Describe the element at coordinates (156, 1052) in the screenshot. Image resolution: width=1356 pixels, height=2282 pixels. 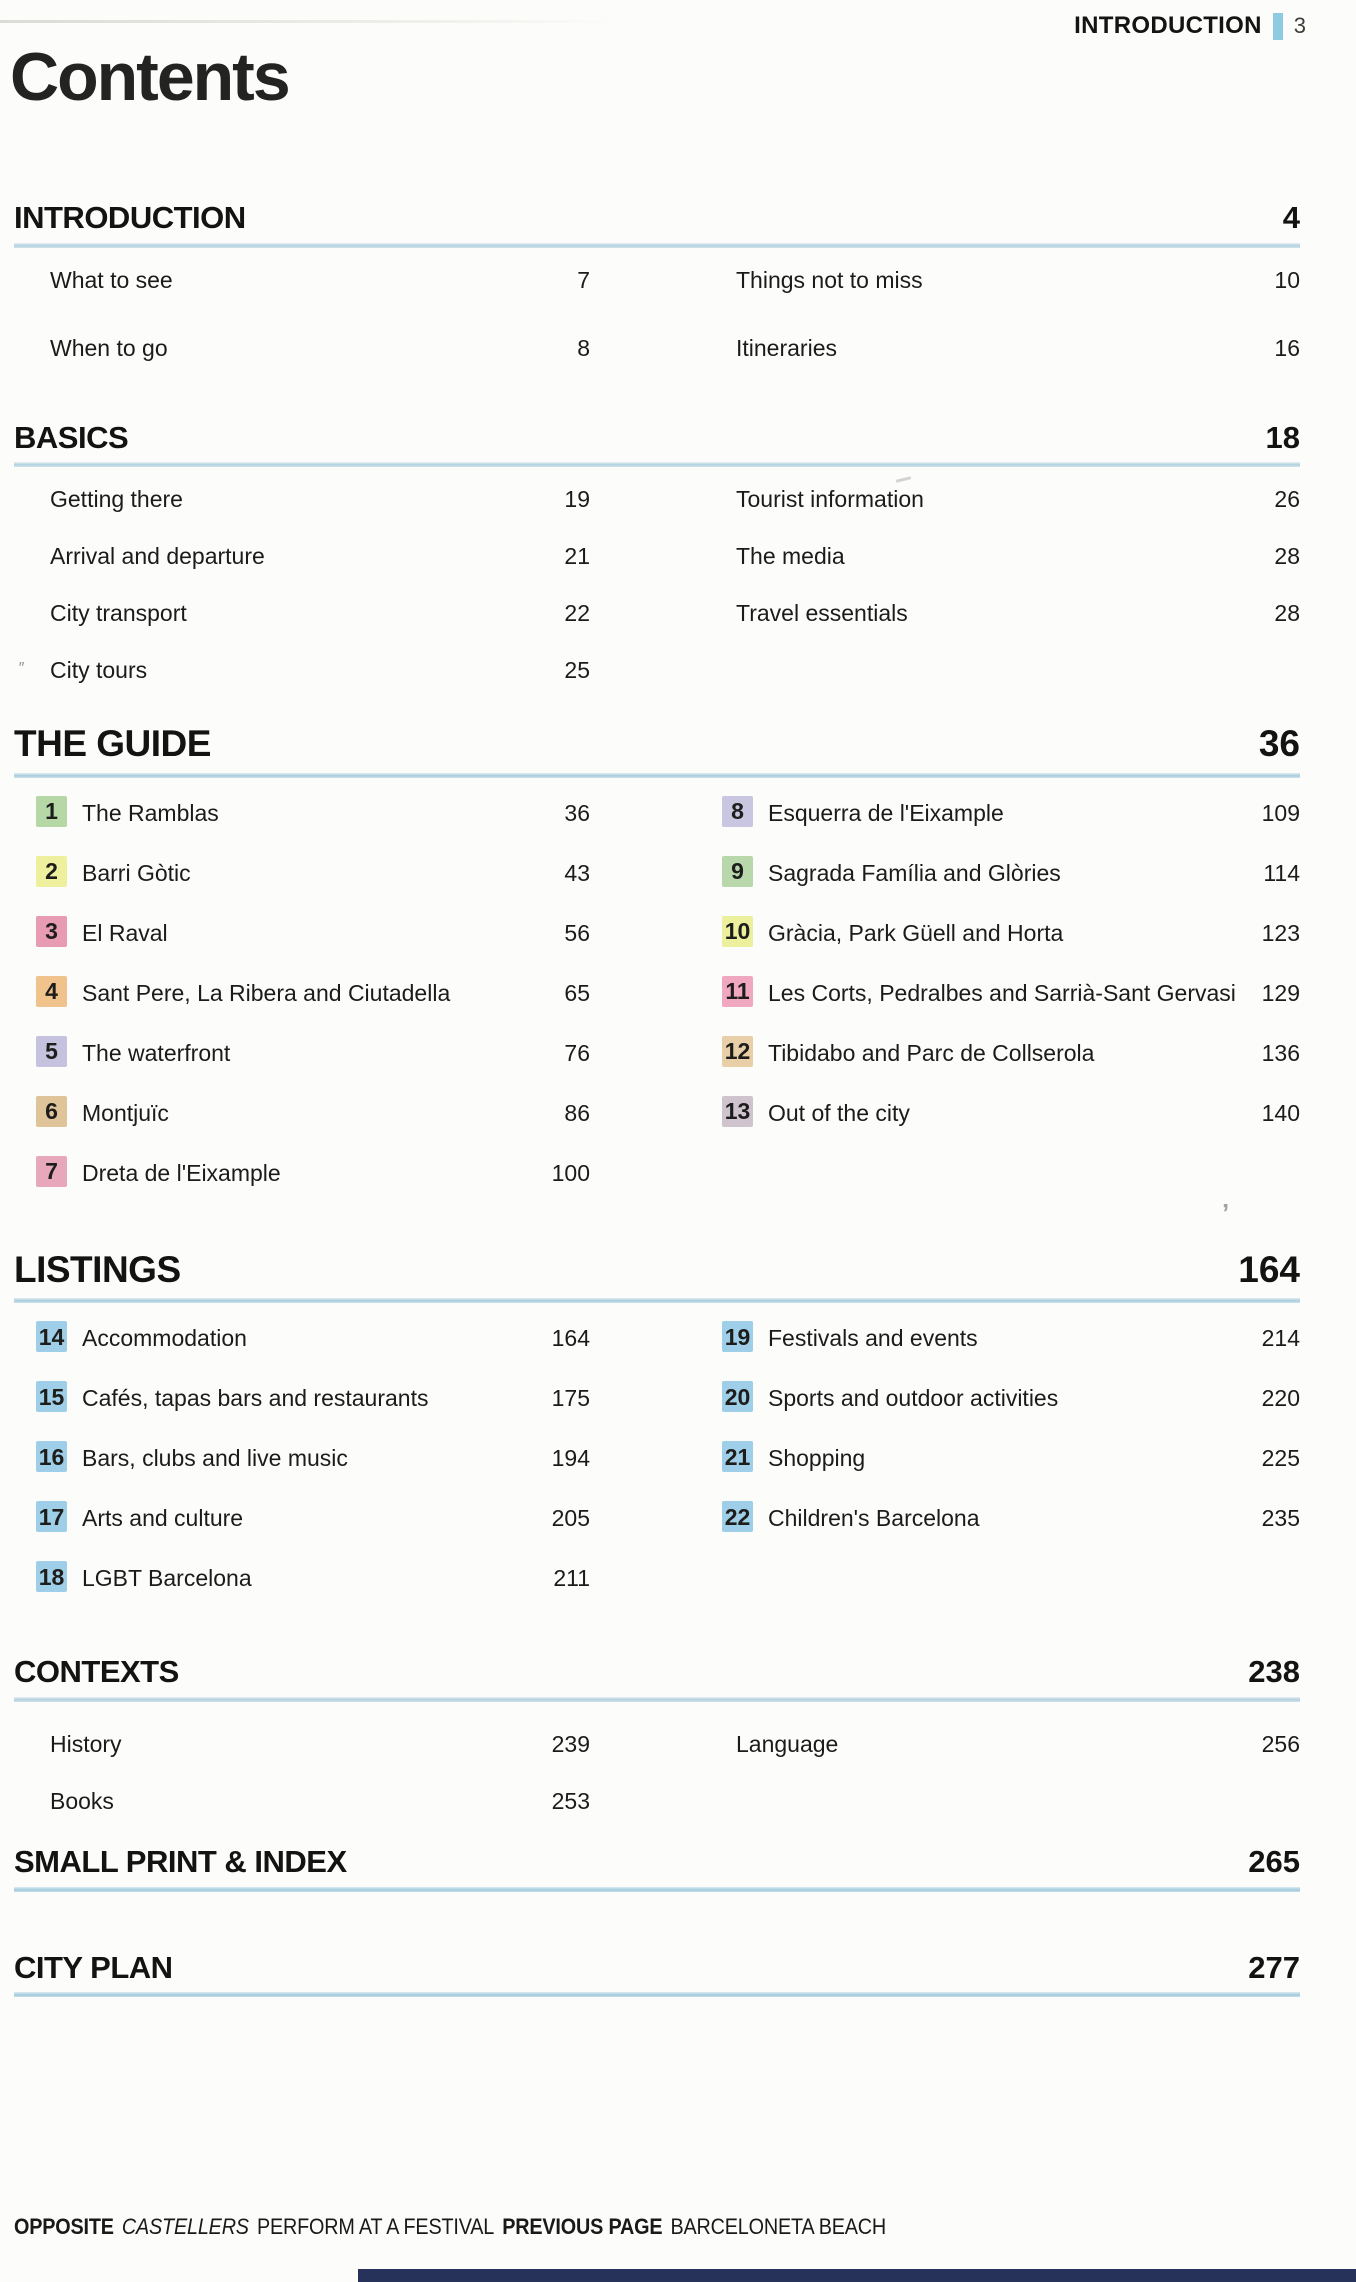
I see `entry-label: The waterfront` at that location.